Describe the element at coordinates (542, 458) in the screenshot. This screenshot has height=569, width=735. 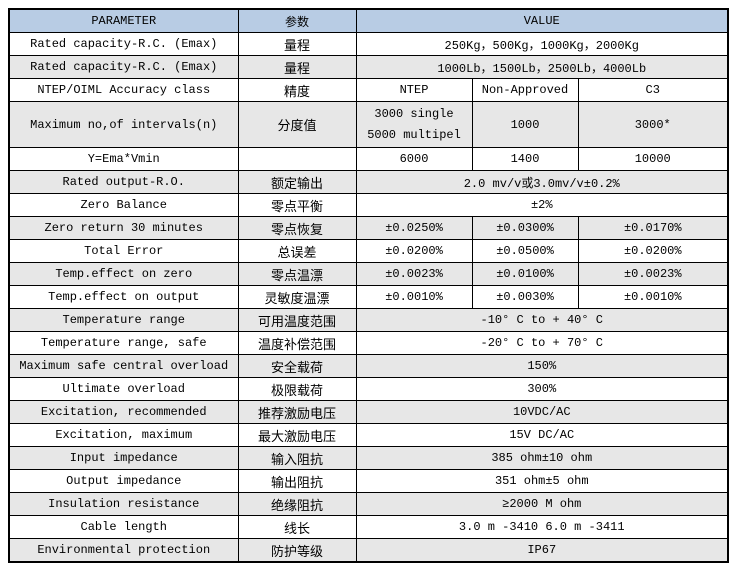
I see `value-cell: 385 ohm±10 ohm` at that location.